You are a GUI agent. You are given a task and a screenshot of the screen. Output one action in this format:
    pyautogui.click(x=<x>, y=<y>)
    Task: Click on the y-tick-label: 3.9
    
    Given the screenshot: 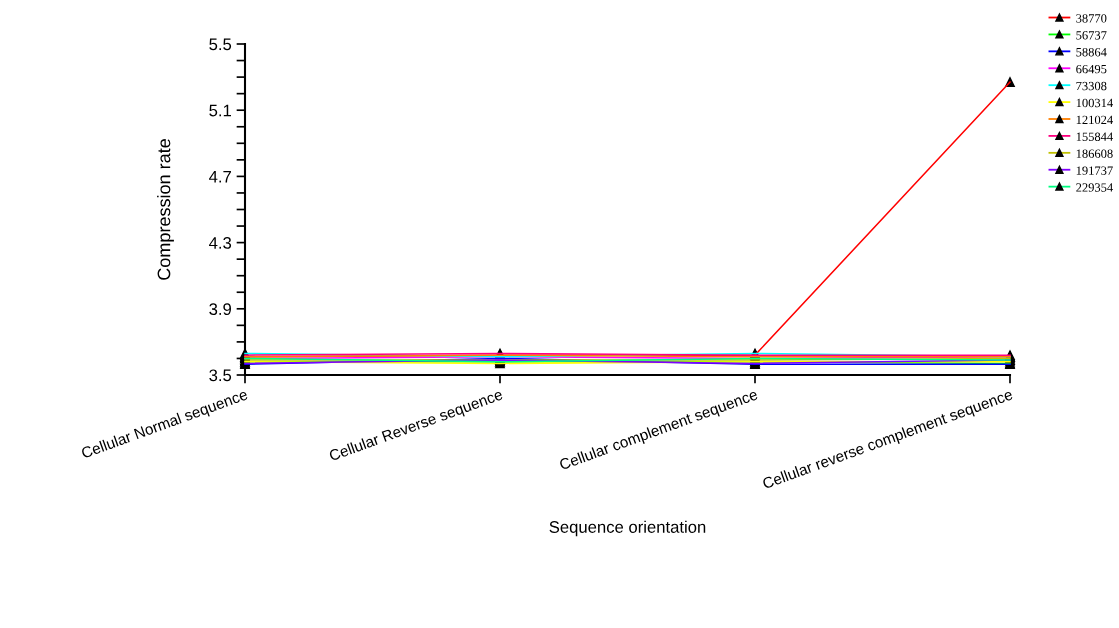 What is the action you would take?
    pyautogui.click(x=220, y=309)
    